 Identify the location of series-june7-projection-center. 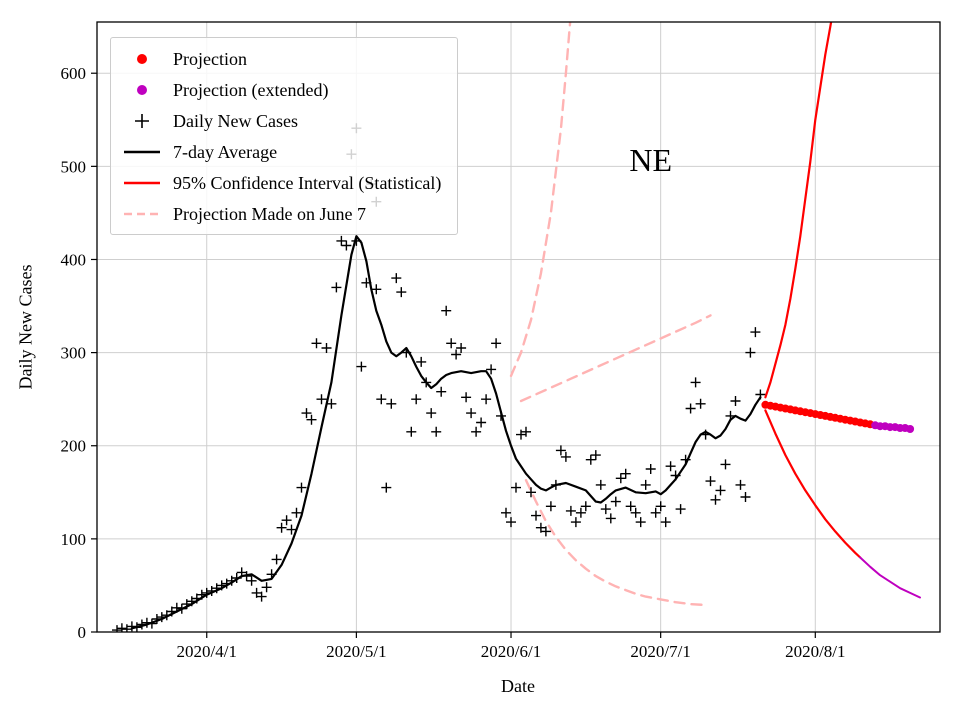
(615, 358).